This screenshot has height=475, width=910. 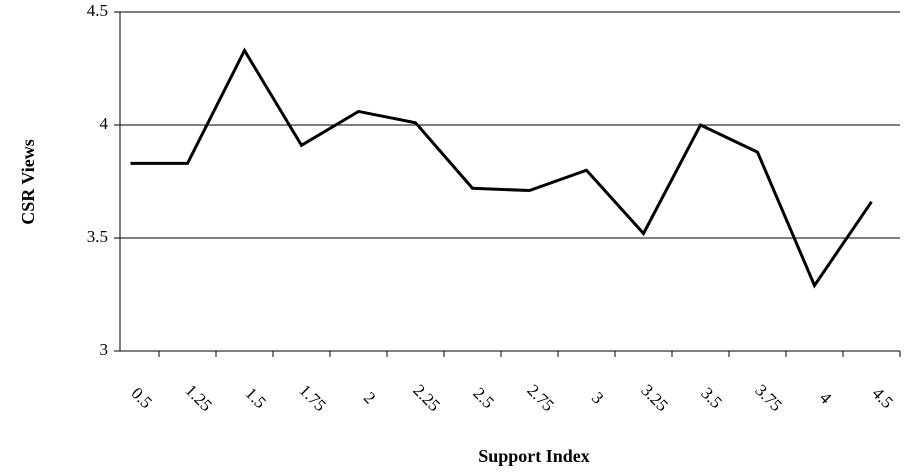 I want to click on x-tick-label: 1.5, so click(x=255, y=398).